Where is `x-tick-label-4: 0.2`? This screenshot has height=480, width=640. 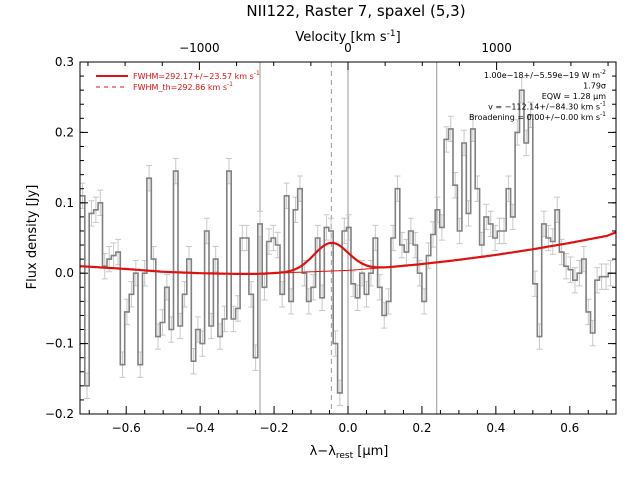 x-tick-label-4: 0.2 is located at coordinates (421, 428).